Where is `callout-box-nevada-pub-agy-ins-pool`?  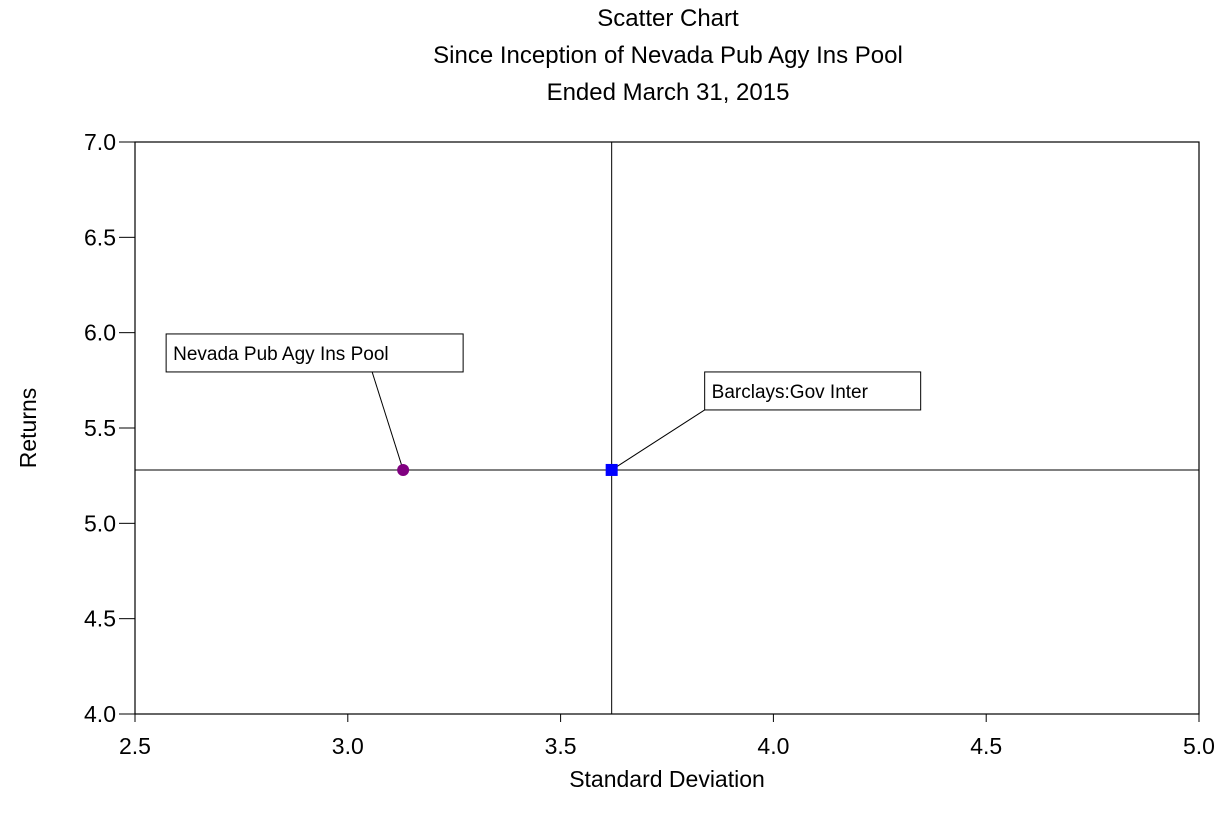 callout-box-nevada-pub-agy-ins-pool is located at coordinates (314, 353).